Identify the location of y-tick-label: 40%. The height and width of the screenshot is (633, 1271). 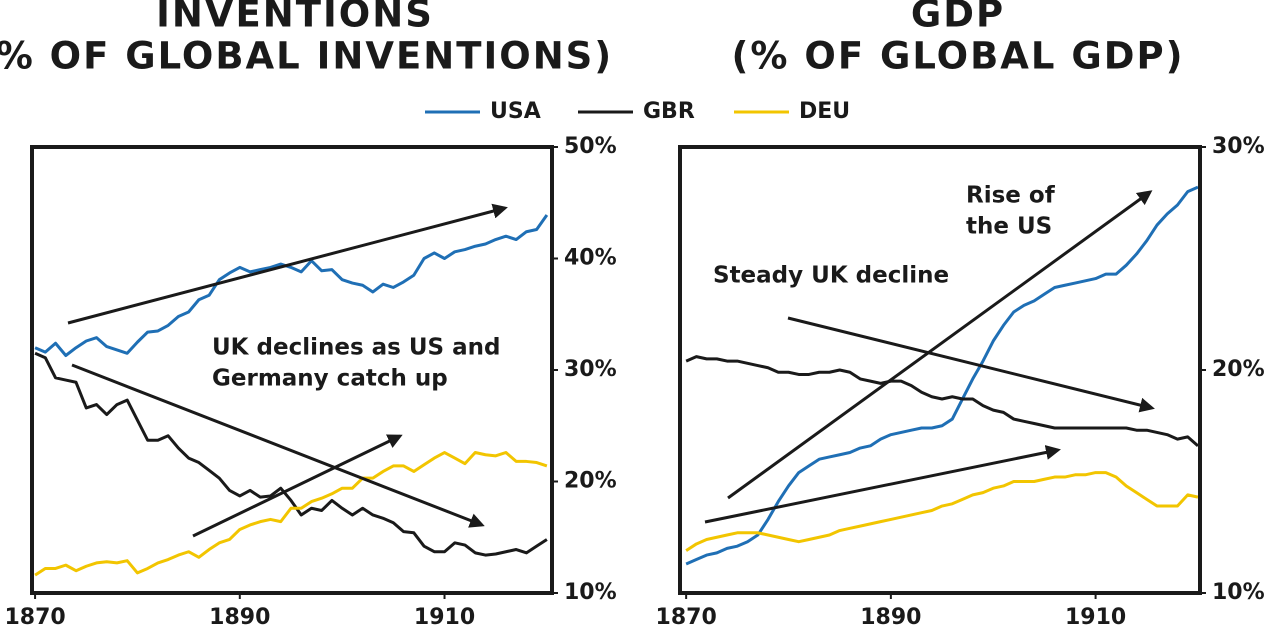
(590, 258).